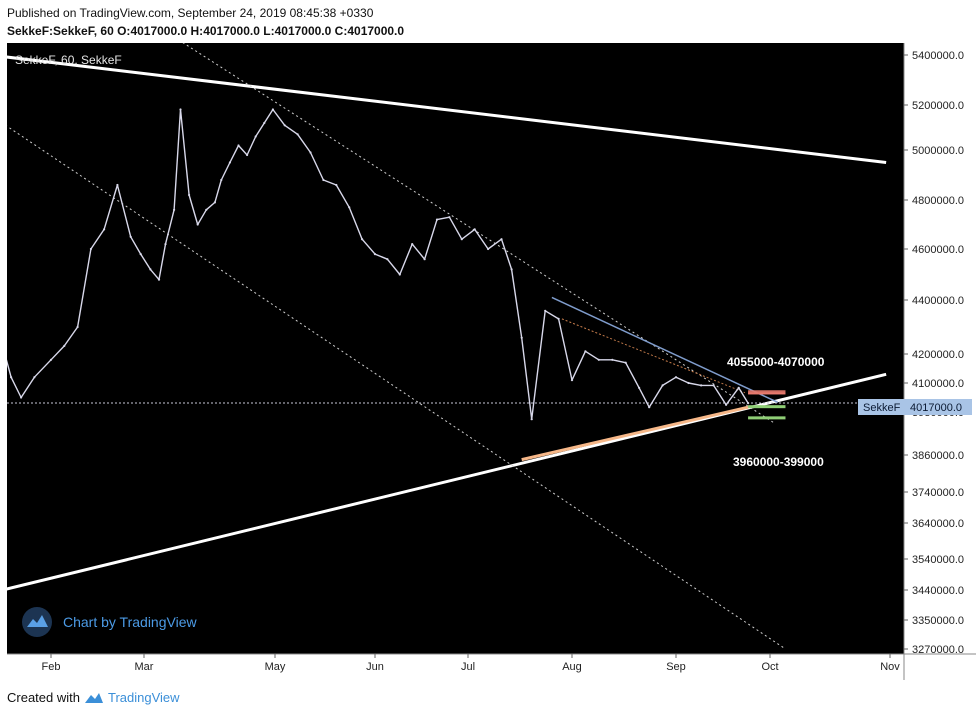 Image resolution: width=977 pixels, height=716 pixels. Describe the element at coordinates (767, 418) in the screenshot. I see `support-zone-lower` at that location.